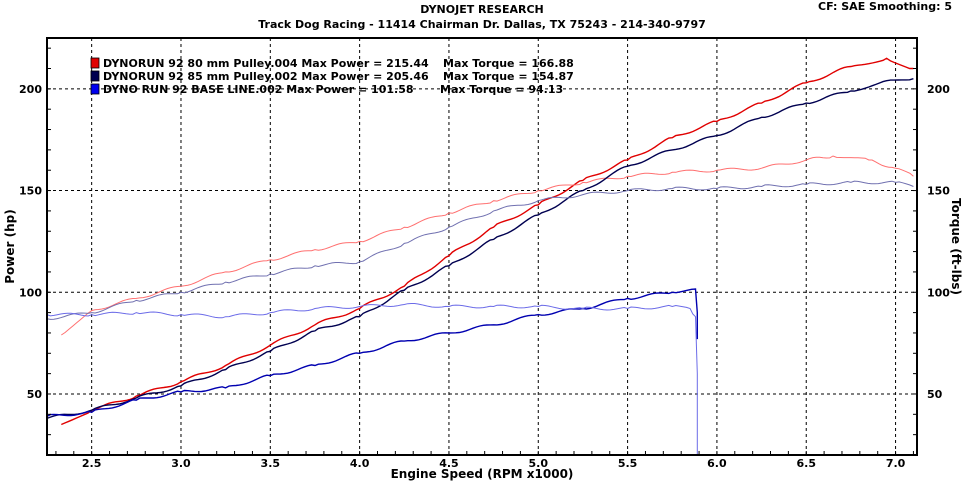 Image resolution: width=964 pixels, height=485 pixels. I want to click on x-tick-label: 5.5, so click(628, 463).